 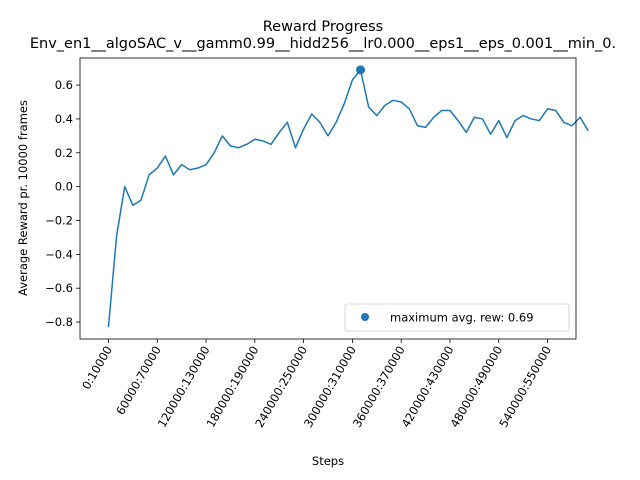 What do you see at coordinates (330, 387) in the screenshot?
I see `x-tick-label: 300000:310000` at bounding box center [330, 387].